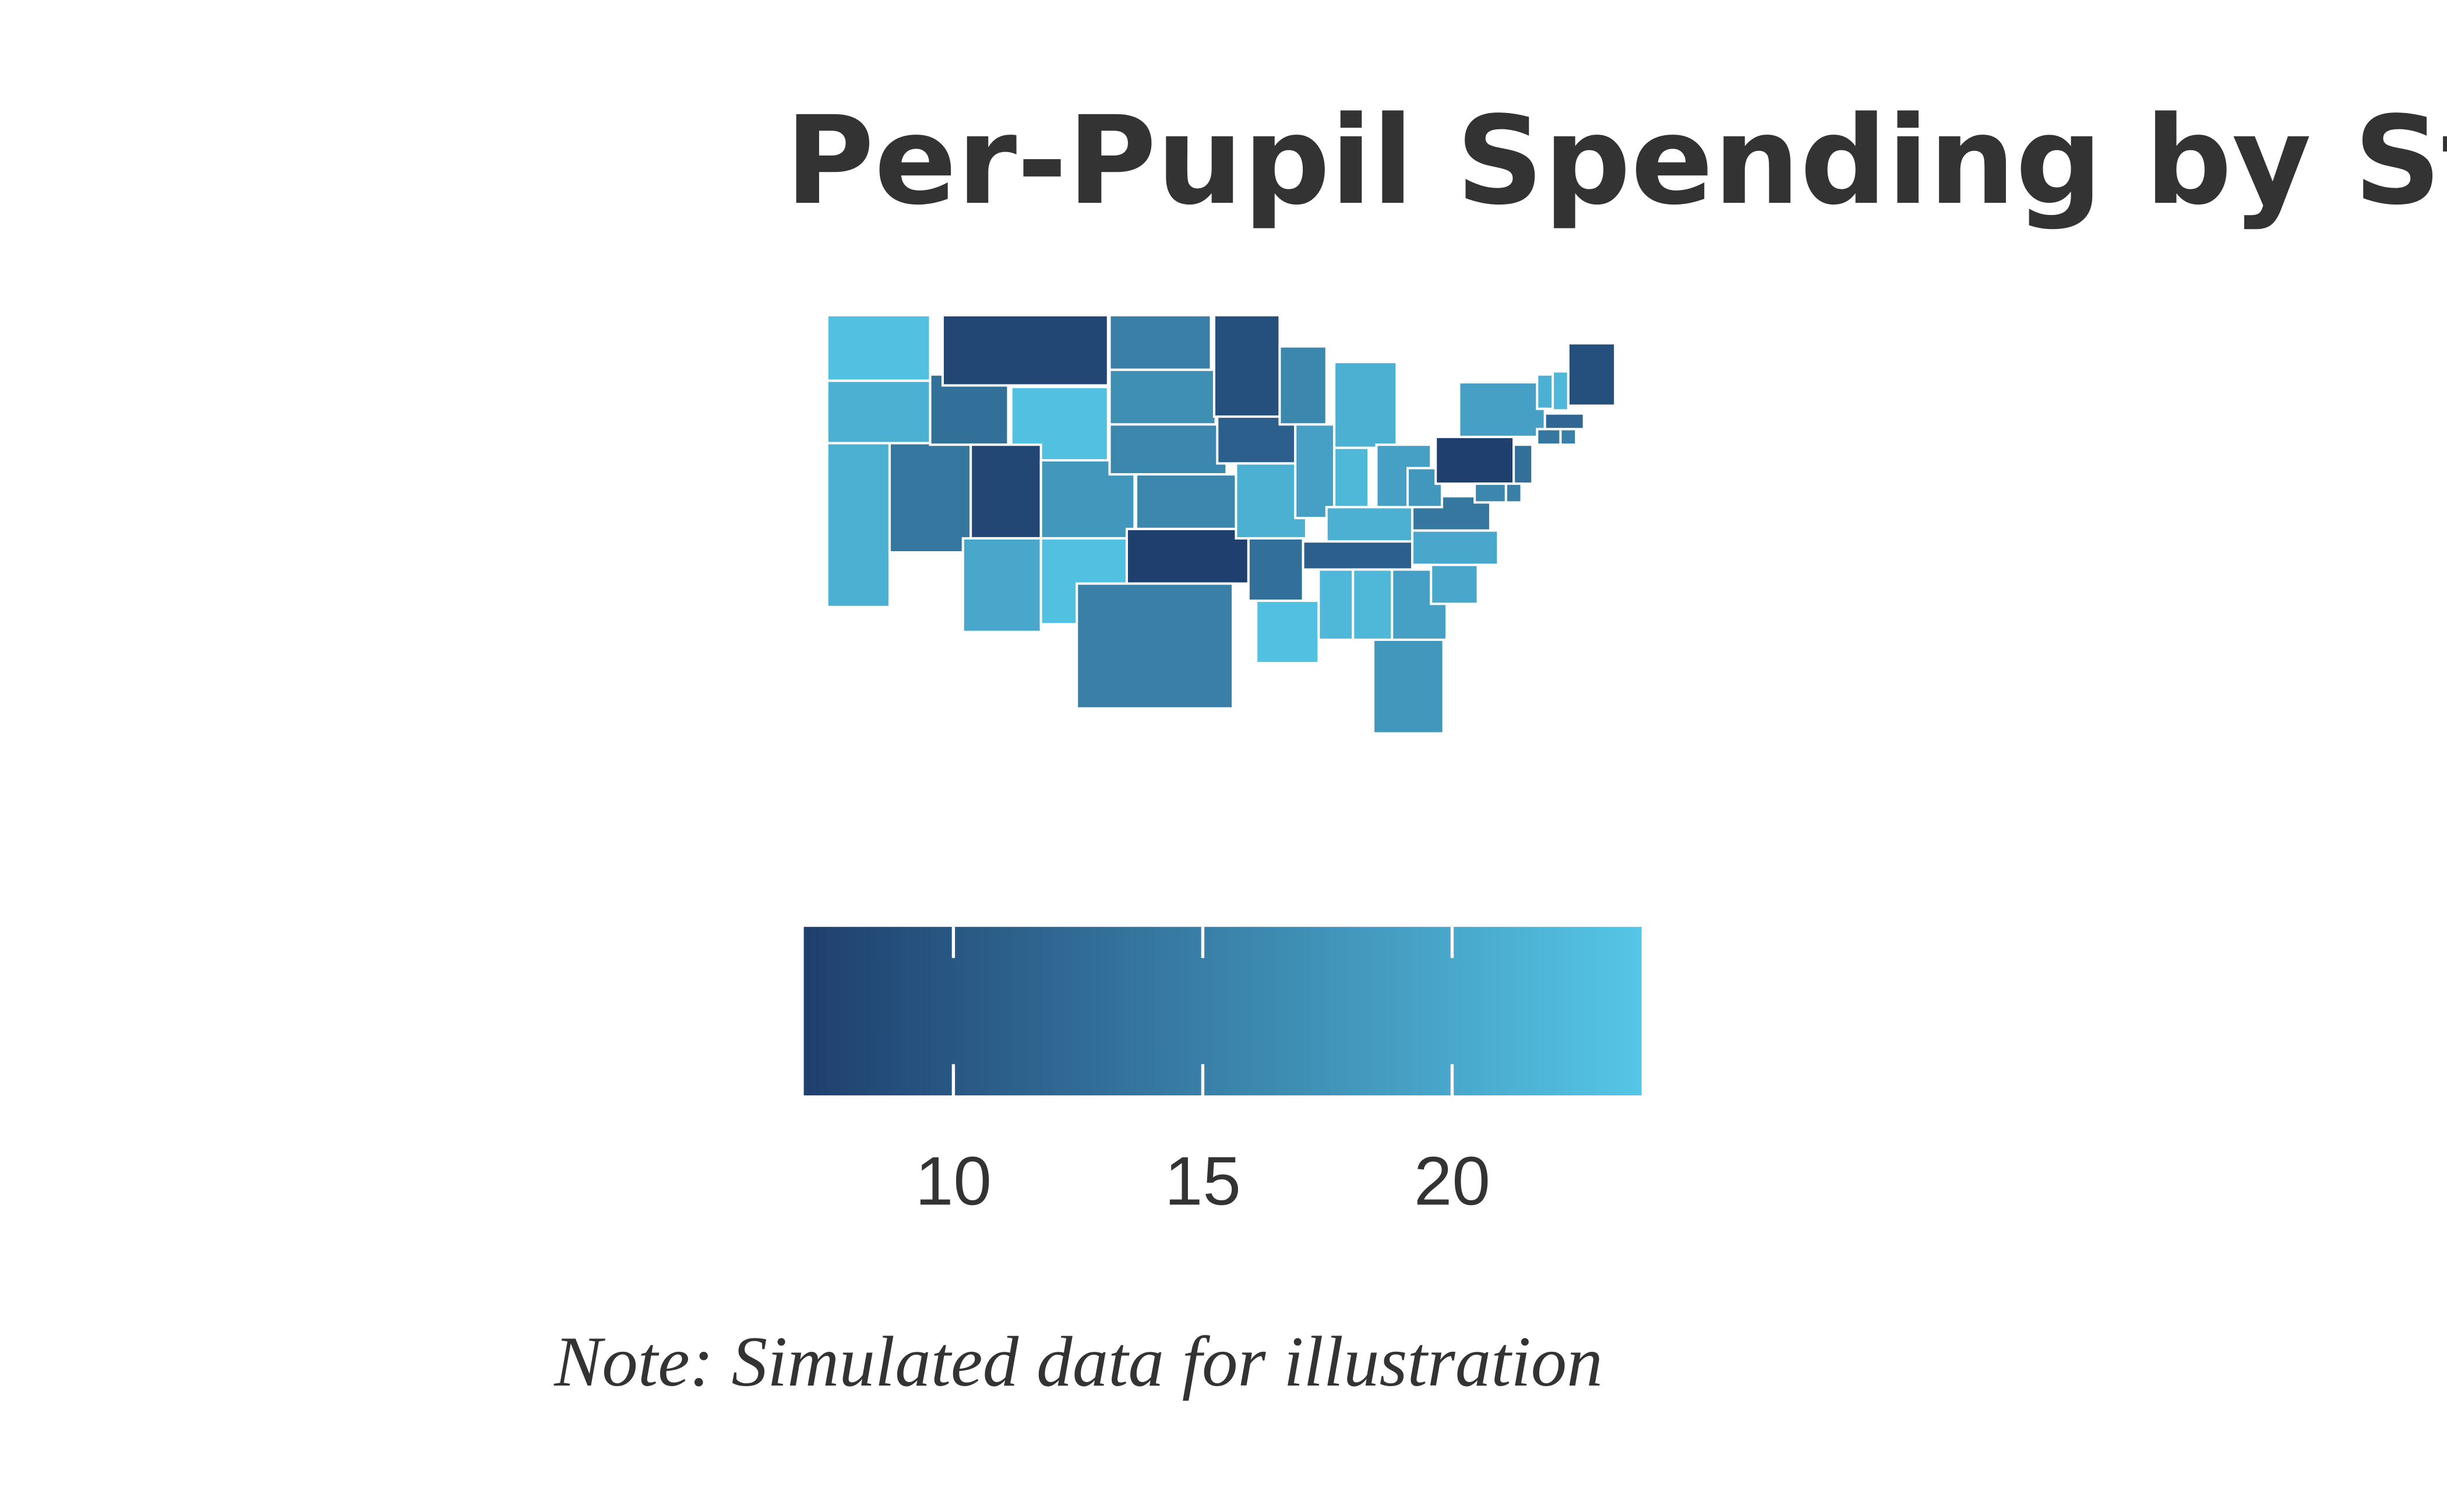 This screenshot has height=1512, width=2447. What do you see at coordinates (1203, 1180) in the screenshot?
I see `colorbar-tick-label: 15` at bounding box center [1203, 1180].